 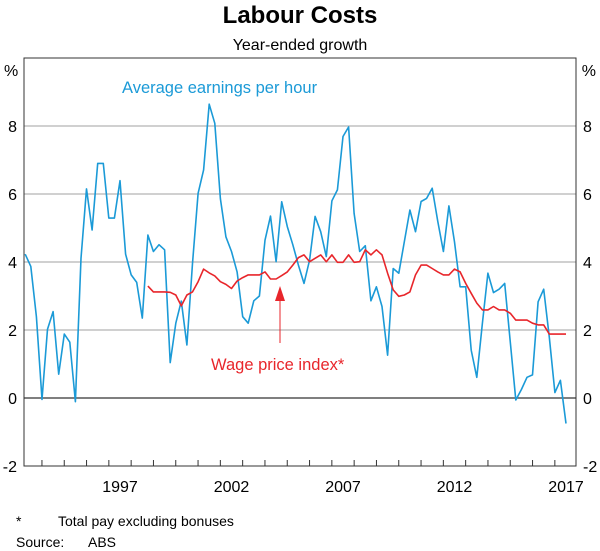 What do you see at coordinates (300, 45) in the screenshot?
I see `chart-subtitle: Year-ended growth` at bounding box center [300, 45].